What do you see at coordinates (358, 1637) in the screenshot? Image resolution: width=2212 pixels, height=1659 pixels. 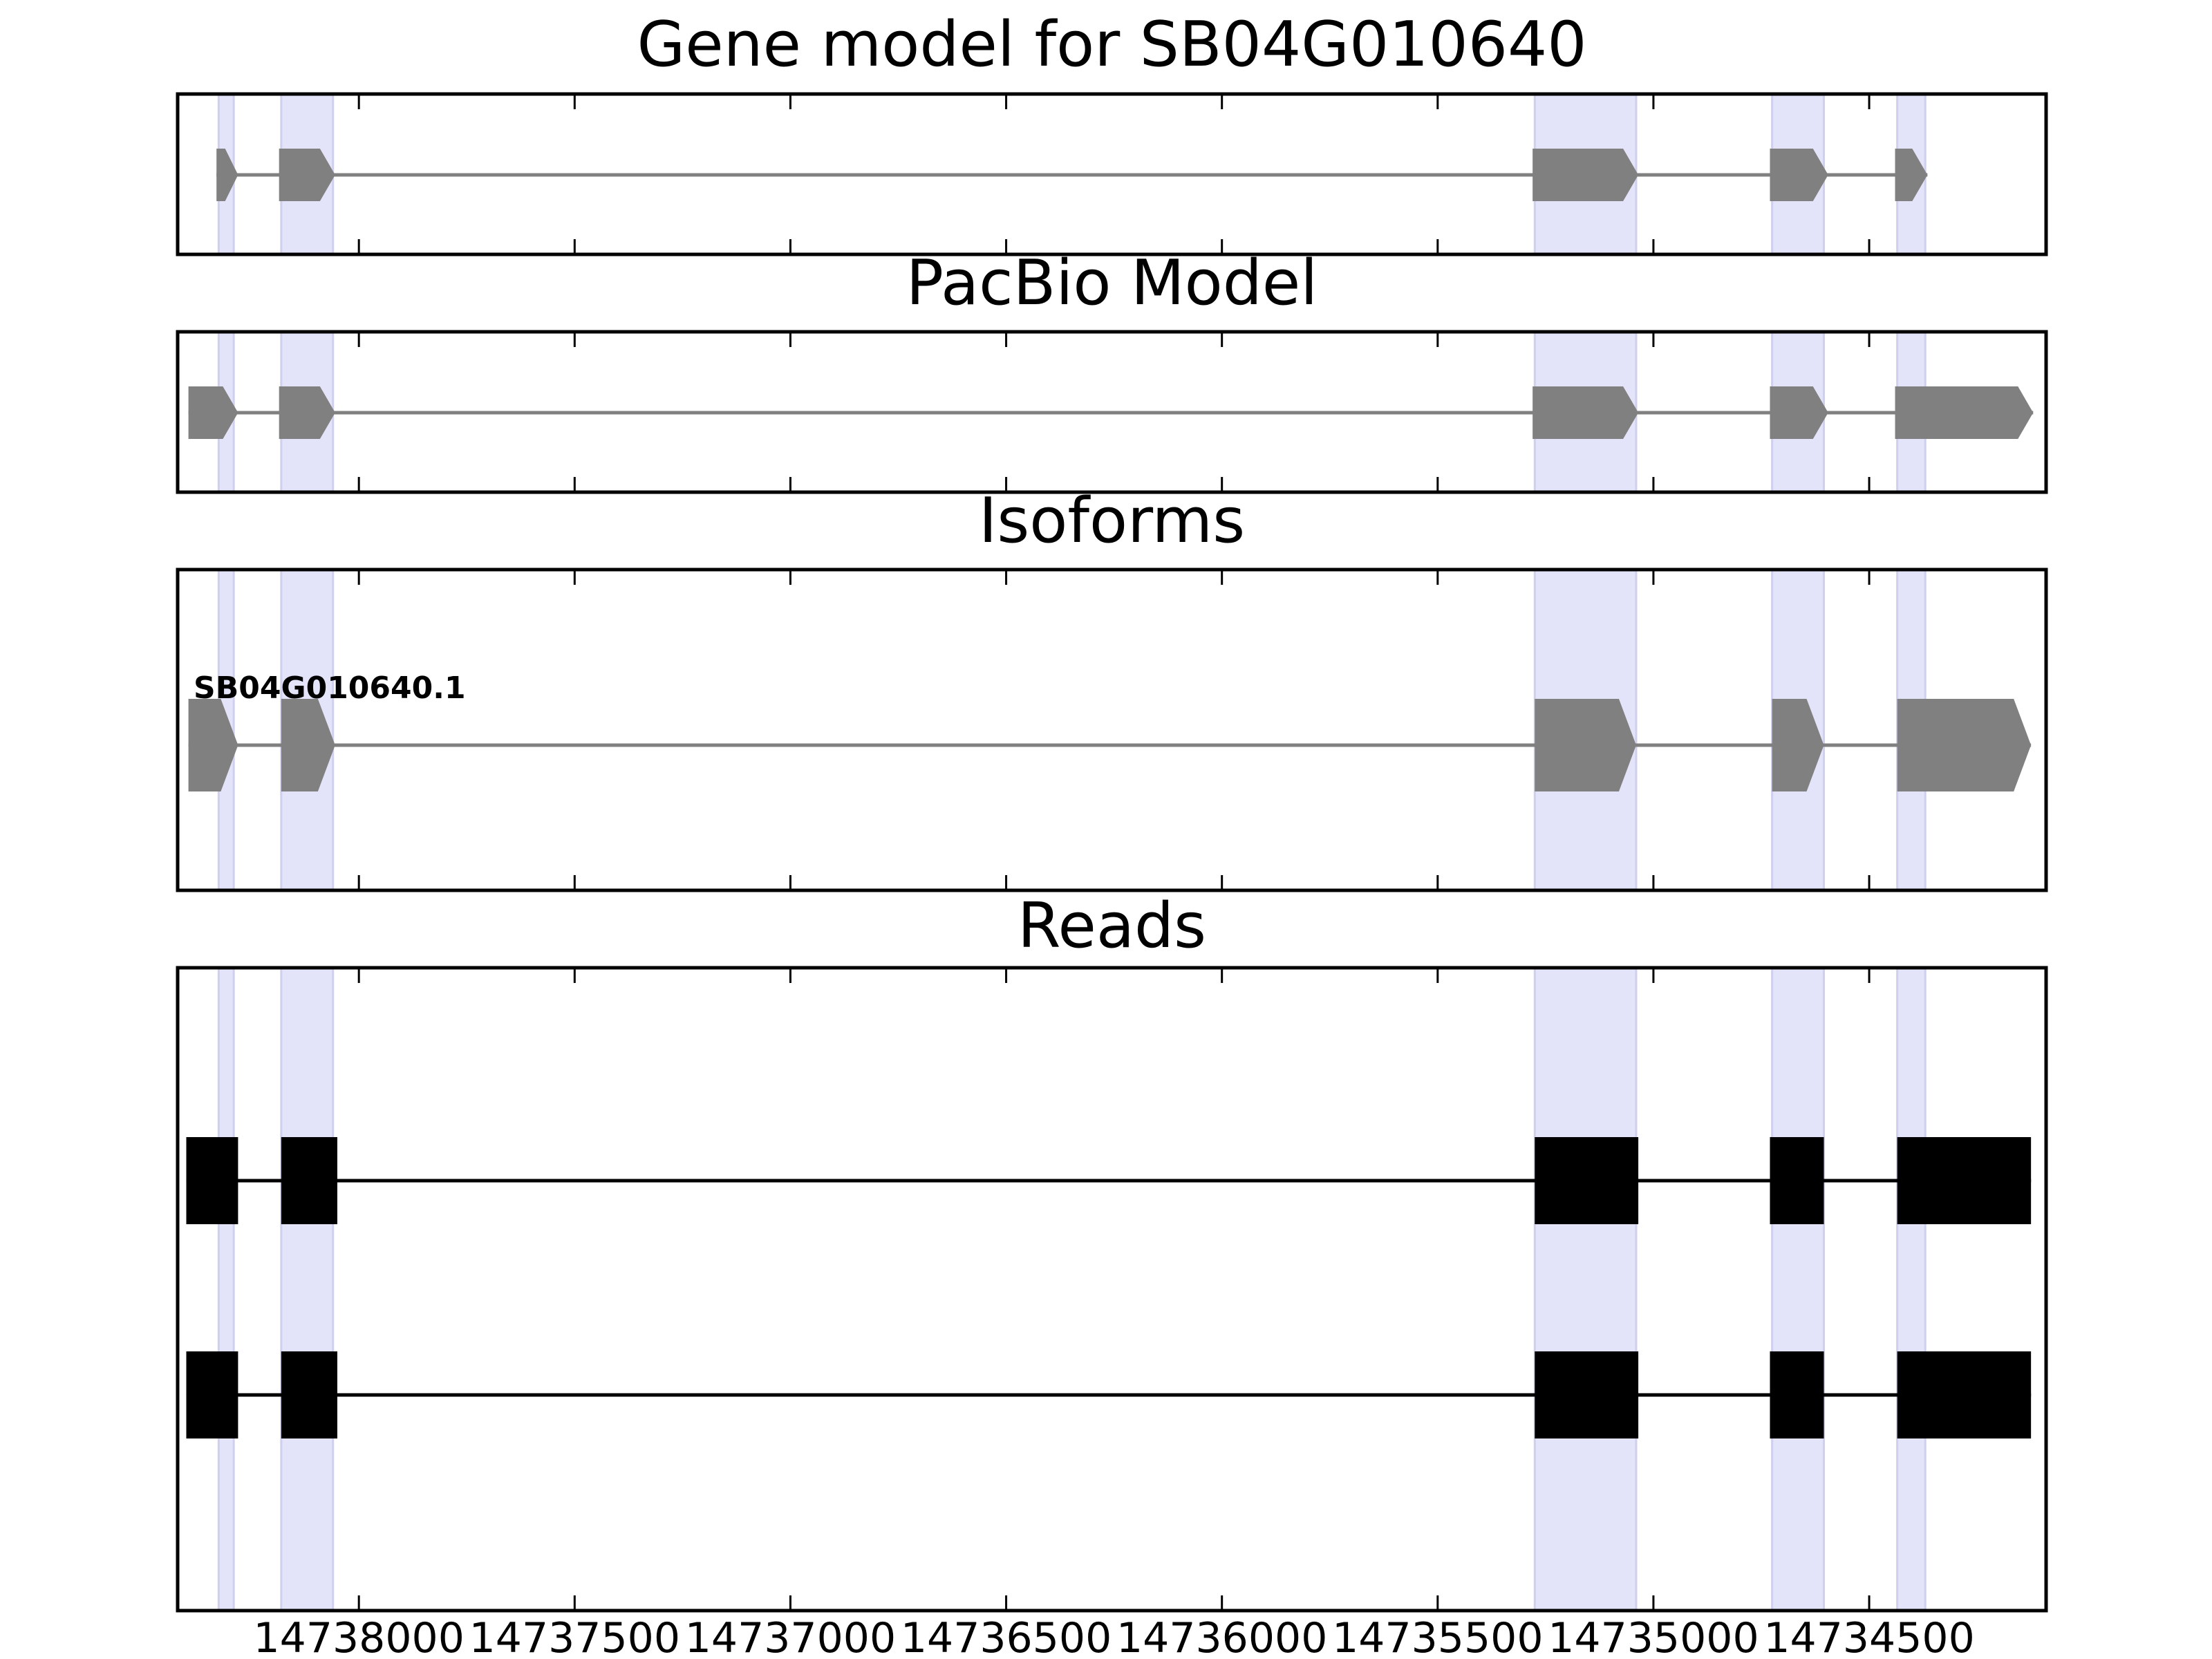 I see `x-tick-label: 14738000` at bounding box center [358, 1637].